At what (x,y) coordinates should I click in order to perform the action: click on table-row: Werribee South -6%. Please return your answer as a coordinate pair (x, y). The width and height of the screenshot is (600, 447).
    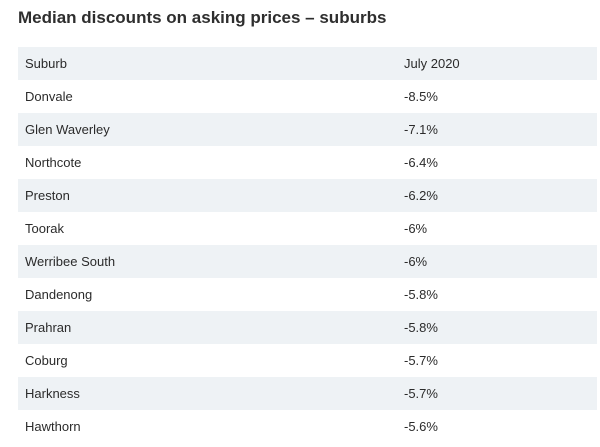
    Looking at the image, I should click on (307, 261).